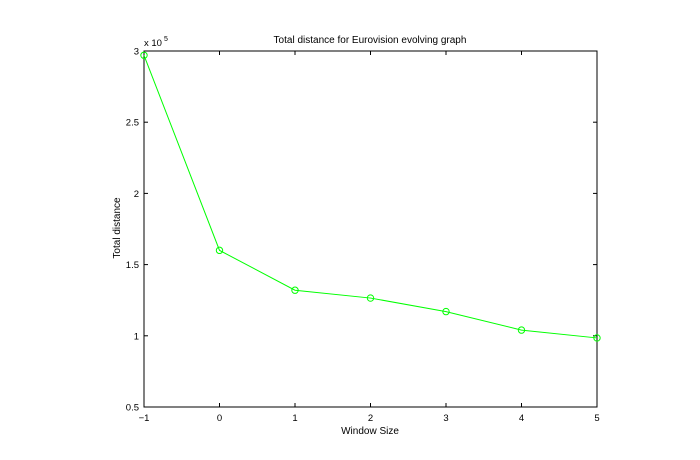  What do you see at coordinates (144, 418) in the screenshot?
I see `x-tick-label: −1` at bounding box center [144, 418].